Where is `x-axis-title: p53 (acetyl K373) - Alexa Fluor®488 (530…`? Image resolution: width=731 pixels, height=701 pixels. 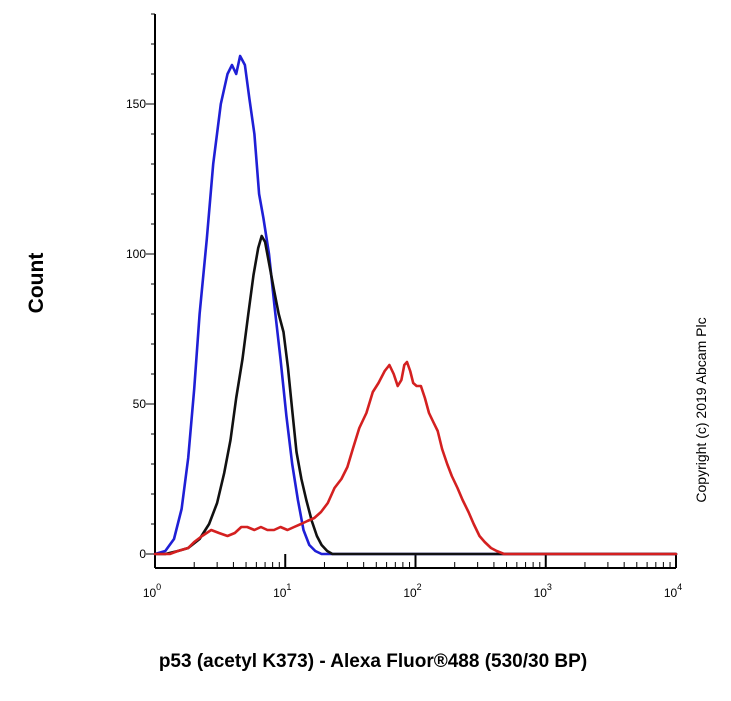
x-axis-title: p53 (acetyl K373) - Alexa Fluor®488 (530… is located at coordinates (373, 661).